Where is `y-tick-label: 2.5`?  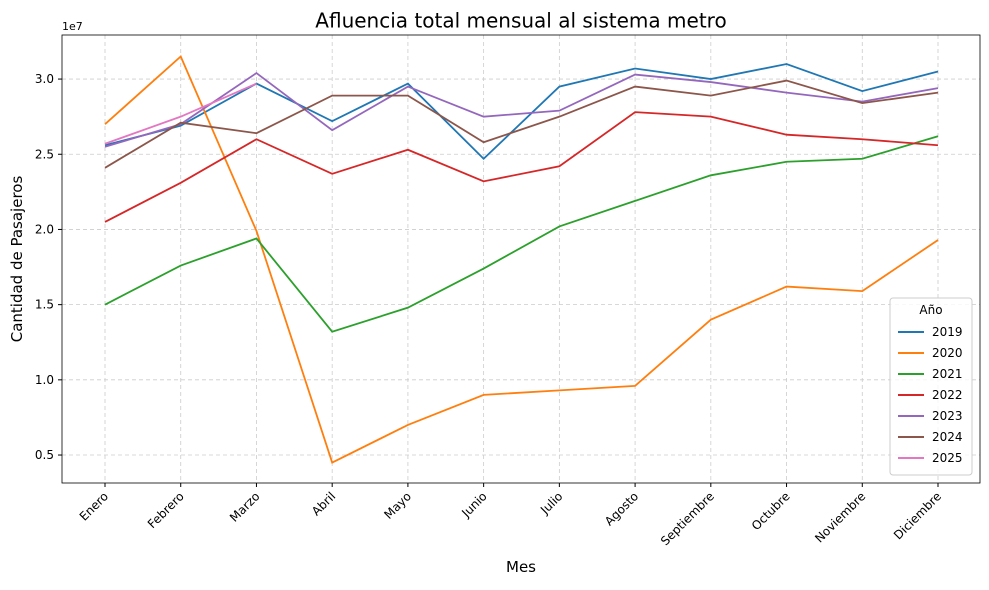 y-tick-label: 2.5 is located at coordinates (44, 154).